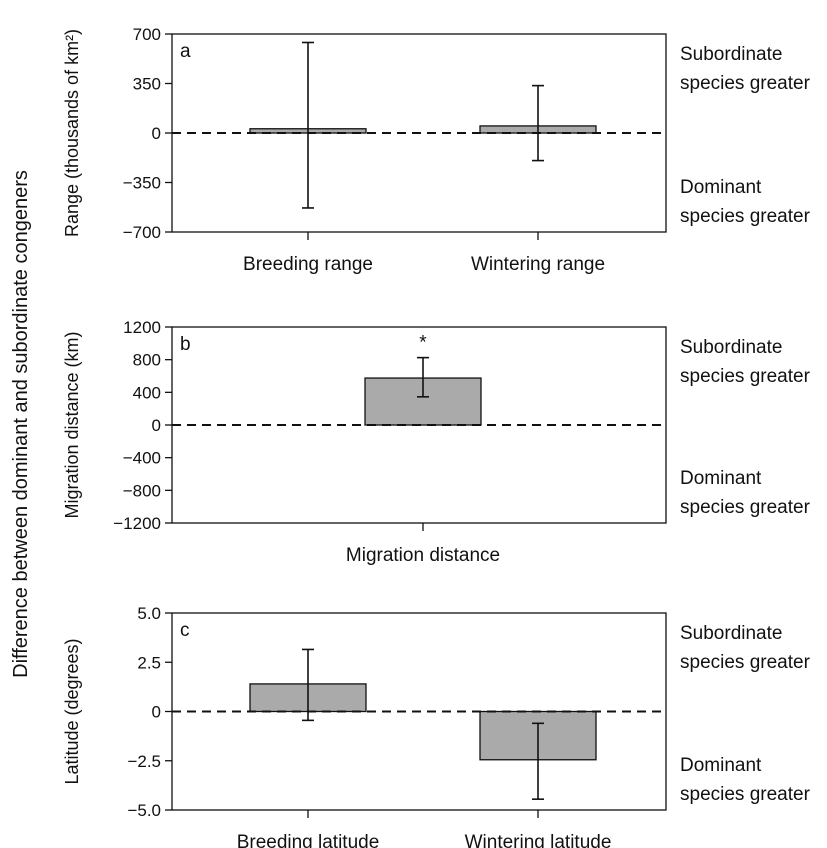 This screenshot has height=848, width=827. I want to click on y-tick-label: −350, so click(142, 183).